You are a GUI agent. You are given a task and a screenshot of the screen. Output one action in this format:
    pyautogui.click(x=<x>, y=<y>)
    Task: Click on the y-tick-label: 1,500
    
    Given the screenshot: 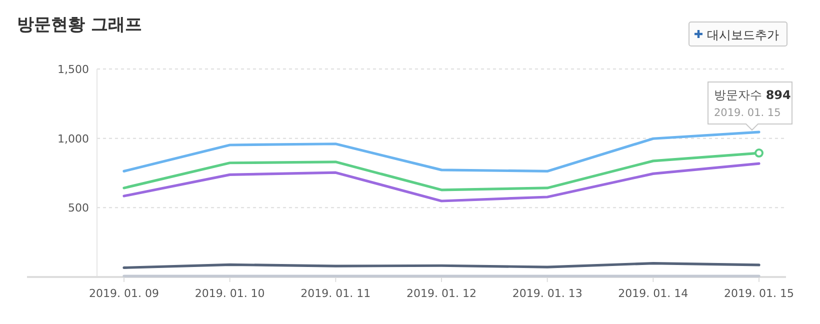 What is the action you would take?
    pyautogui.click(x=73, y=69)
    